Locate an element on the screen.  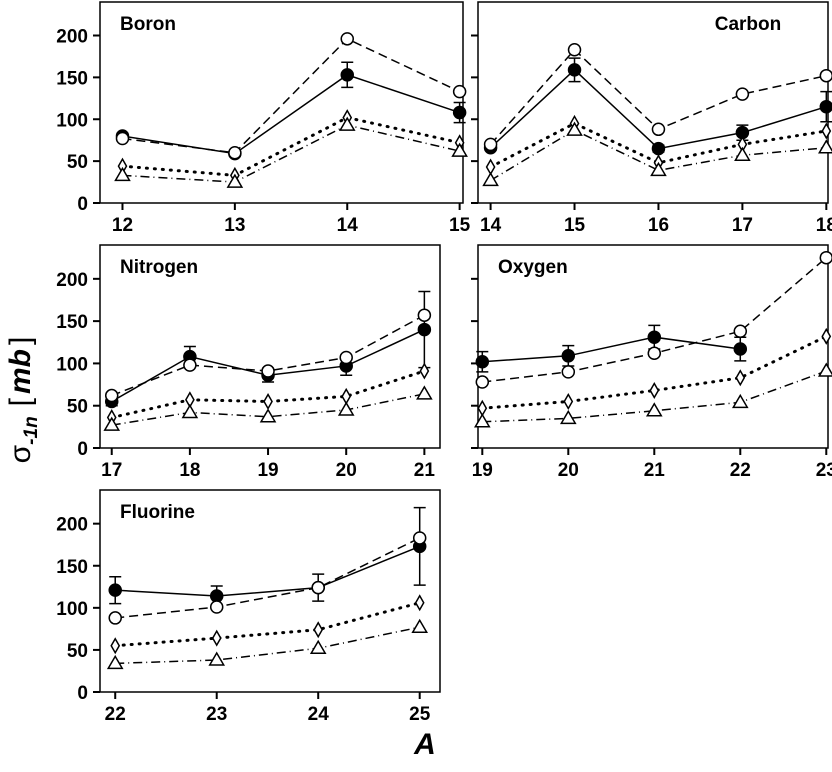
x-tick-label: 19 is located at coordinates (482, 470).